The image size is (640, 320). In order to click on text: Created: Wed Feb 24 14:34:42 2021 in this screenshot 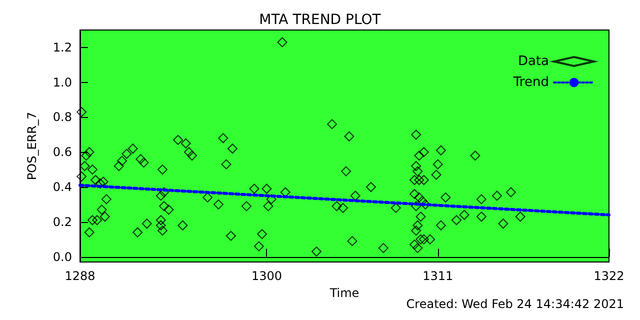, I will do `click(515, 304)`.